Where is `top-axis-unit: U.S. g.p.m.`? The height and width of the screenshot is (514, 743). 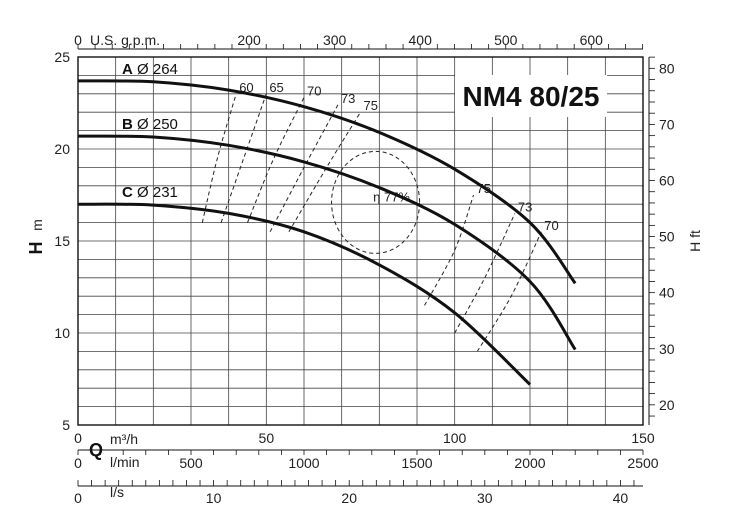 top-axis-unit: U.S. g.p.m. is located at coordinates (125, 40).